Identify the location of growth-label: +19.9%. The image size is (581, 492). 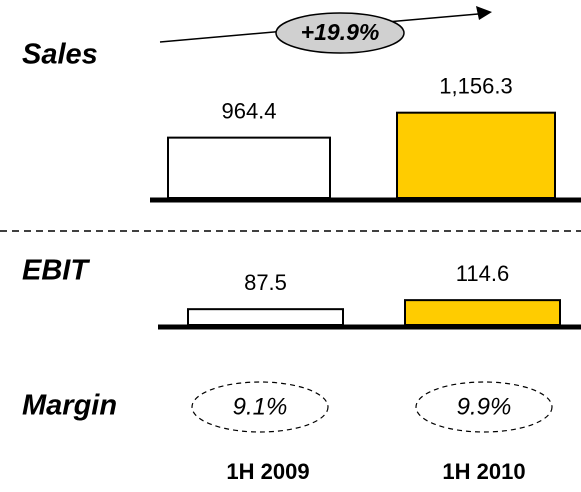
(340, 32).